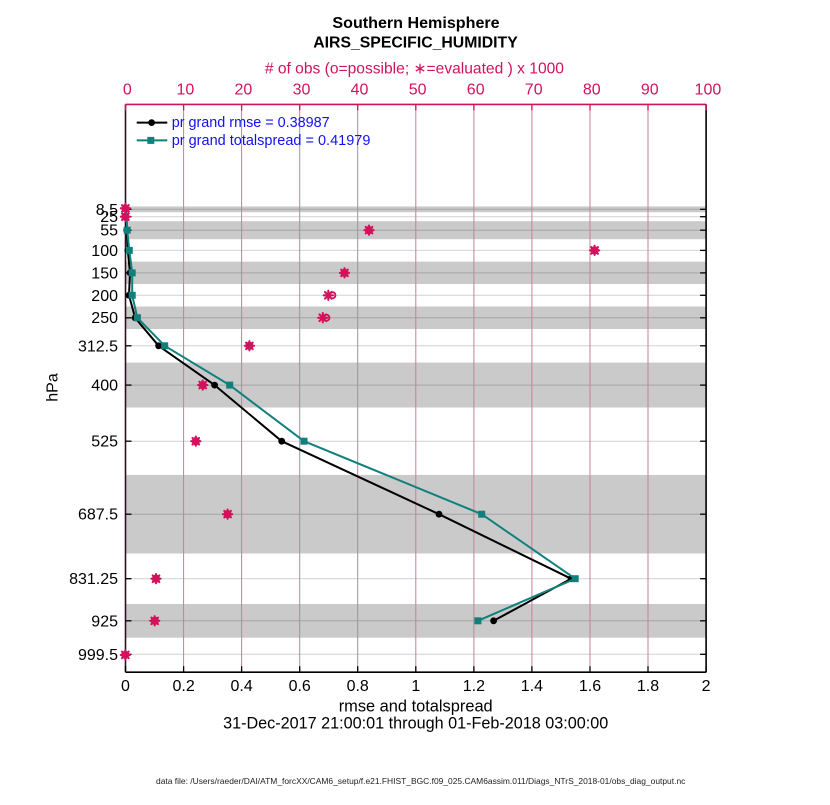  I want to click on svg-text: 250, so click(104, 318).